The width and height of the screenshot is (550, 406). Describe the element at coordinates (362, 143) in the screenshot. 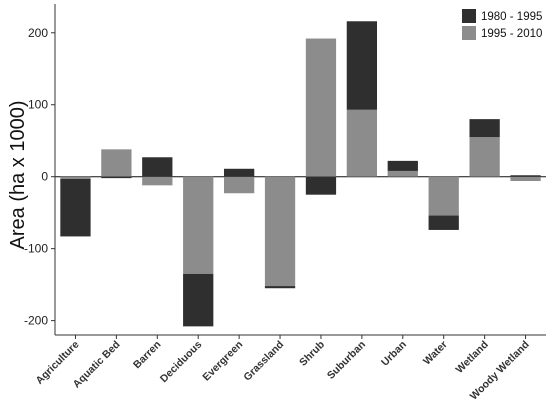

I see `bar-suburban-1995-2010` at that location.